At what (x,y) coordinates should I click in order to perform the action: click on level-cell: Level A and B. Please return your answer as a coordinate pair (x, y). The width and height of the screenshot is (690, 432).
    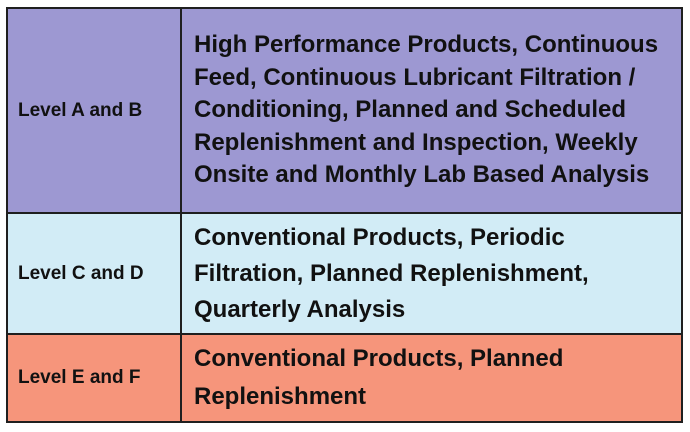
    Looking at the image, I should click on (95, 110).